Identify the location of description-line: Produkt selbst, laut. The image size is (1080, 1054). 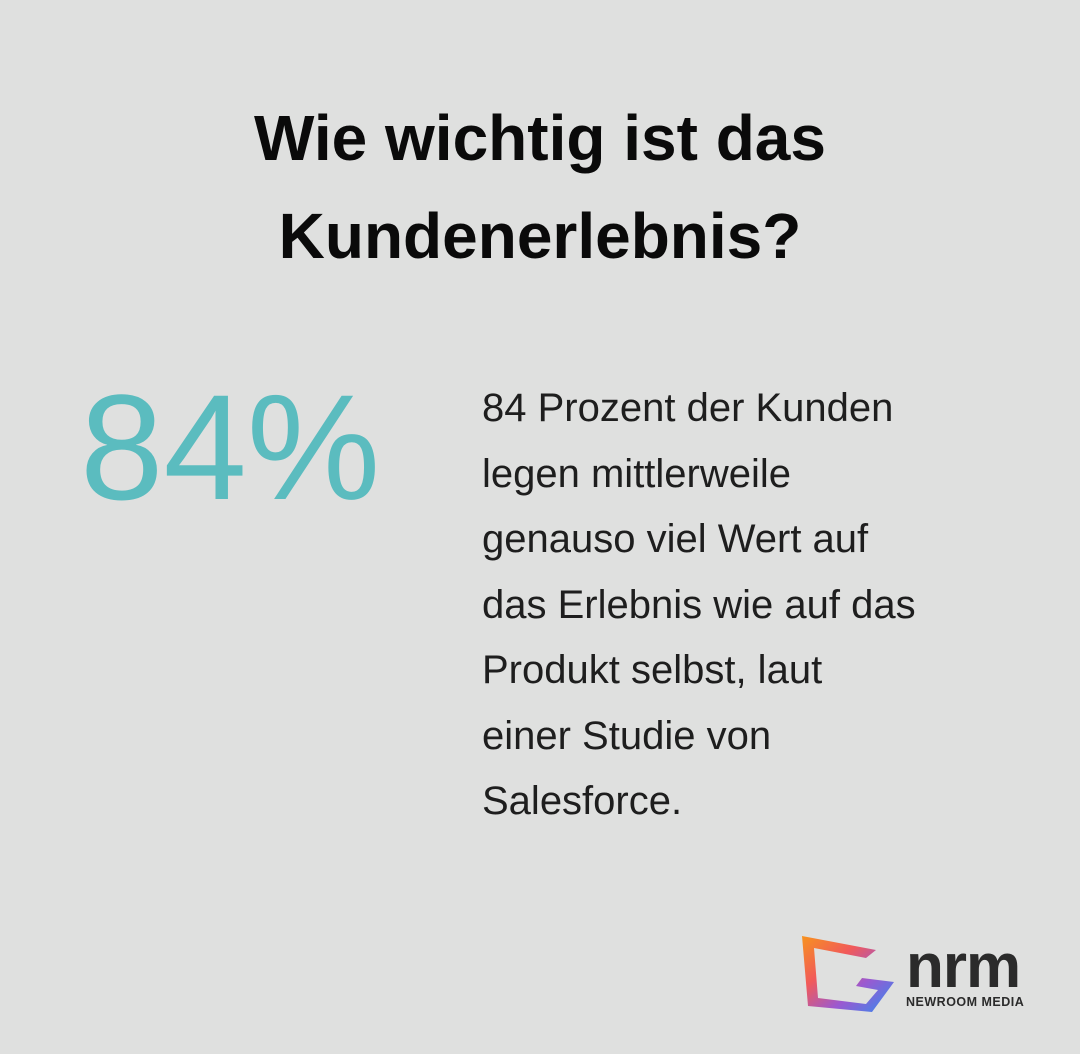
(652, 670).